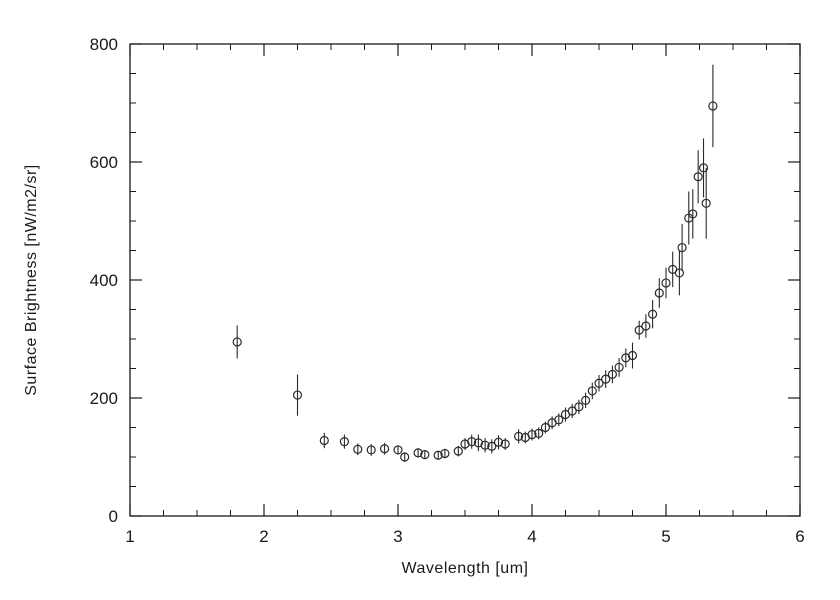 This screenshot has height=600, width=840. I want to click on y-tick-label: 200, so click(104, 398).